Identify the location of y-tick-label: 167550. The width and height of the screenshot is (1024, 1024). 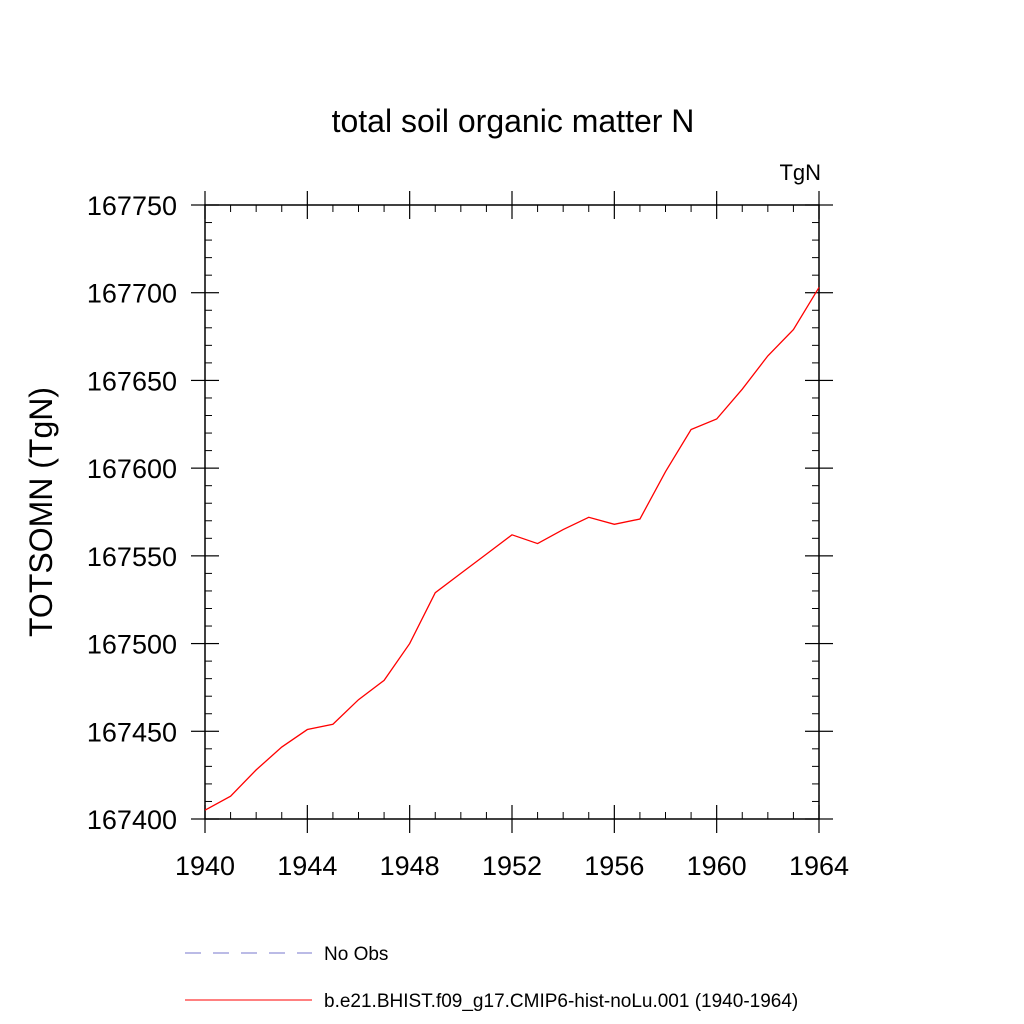
(132, 557).